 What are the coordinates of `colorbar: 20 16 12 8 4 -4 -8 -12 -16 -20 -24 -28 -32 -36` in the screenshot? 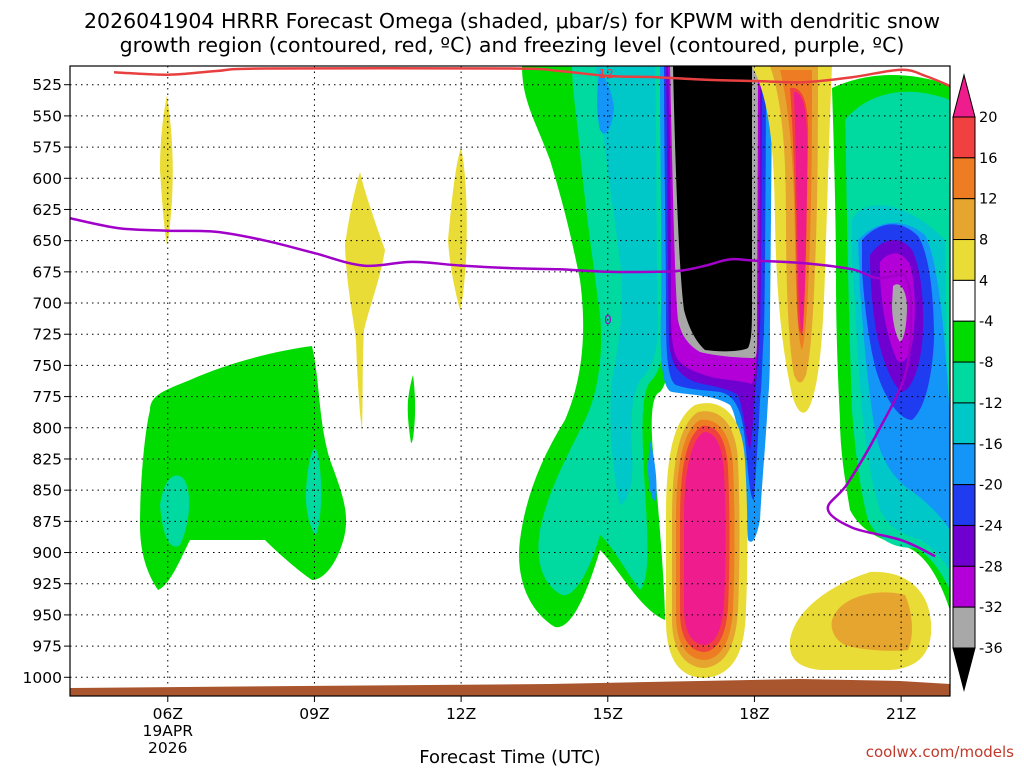 It's located at (977, 382).